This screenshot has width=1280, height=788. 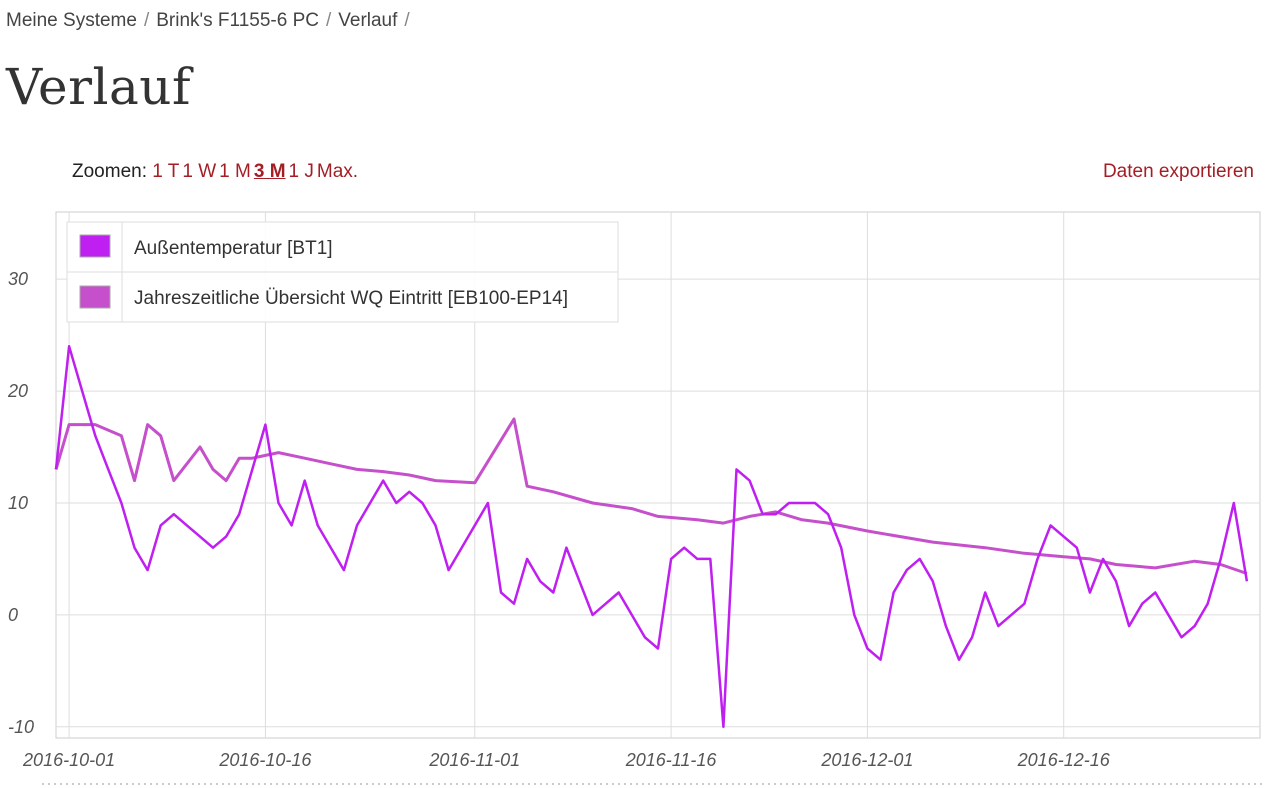 What do you see at coordinates (265, 760) in the screenshot?
I see `x-tick-label: 2016-10-16` at bounding box center [265, 760].